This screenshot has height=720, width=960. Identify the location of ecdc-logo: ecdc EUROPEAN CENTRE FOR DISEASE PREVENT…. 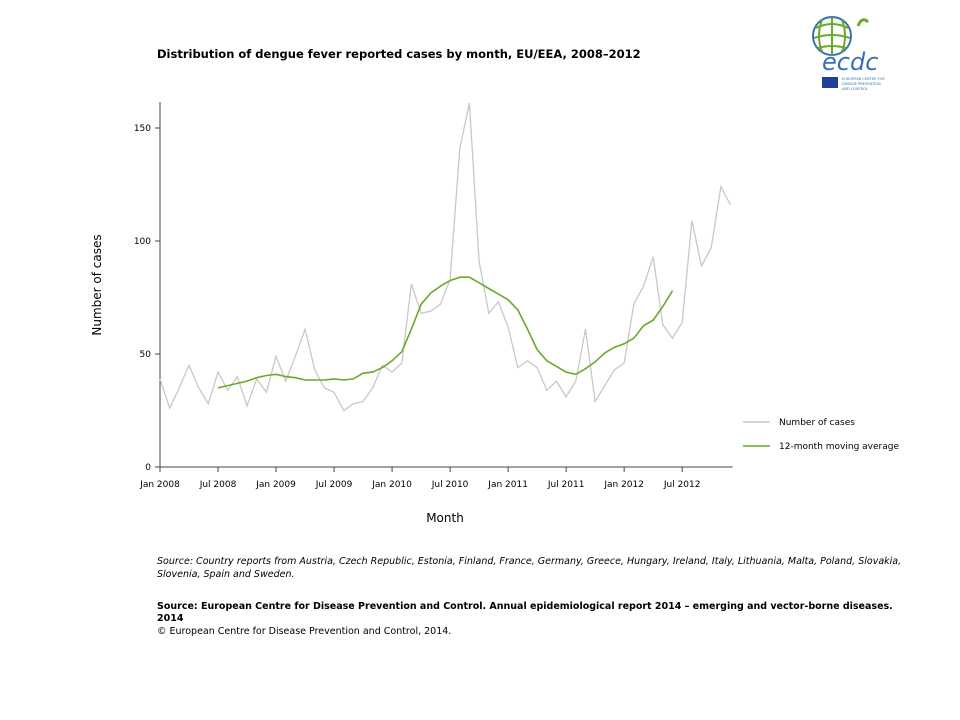
(848, 53).